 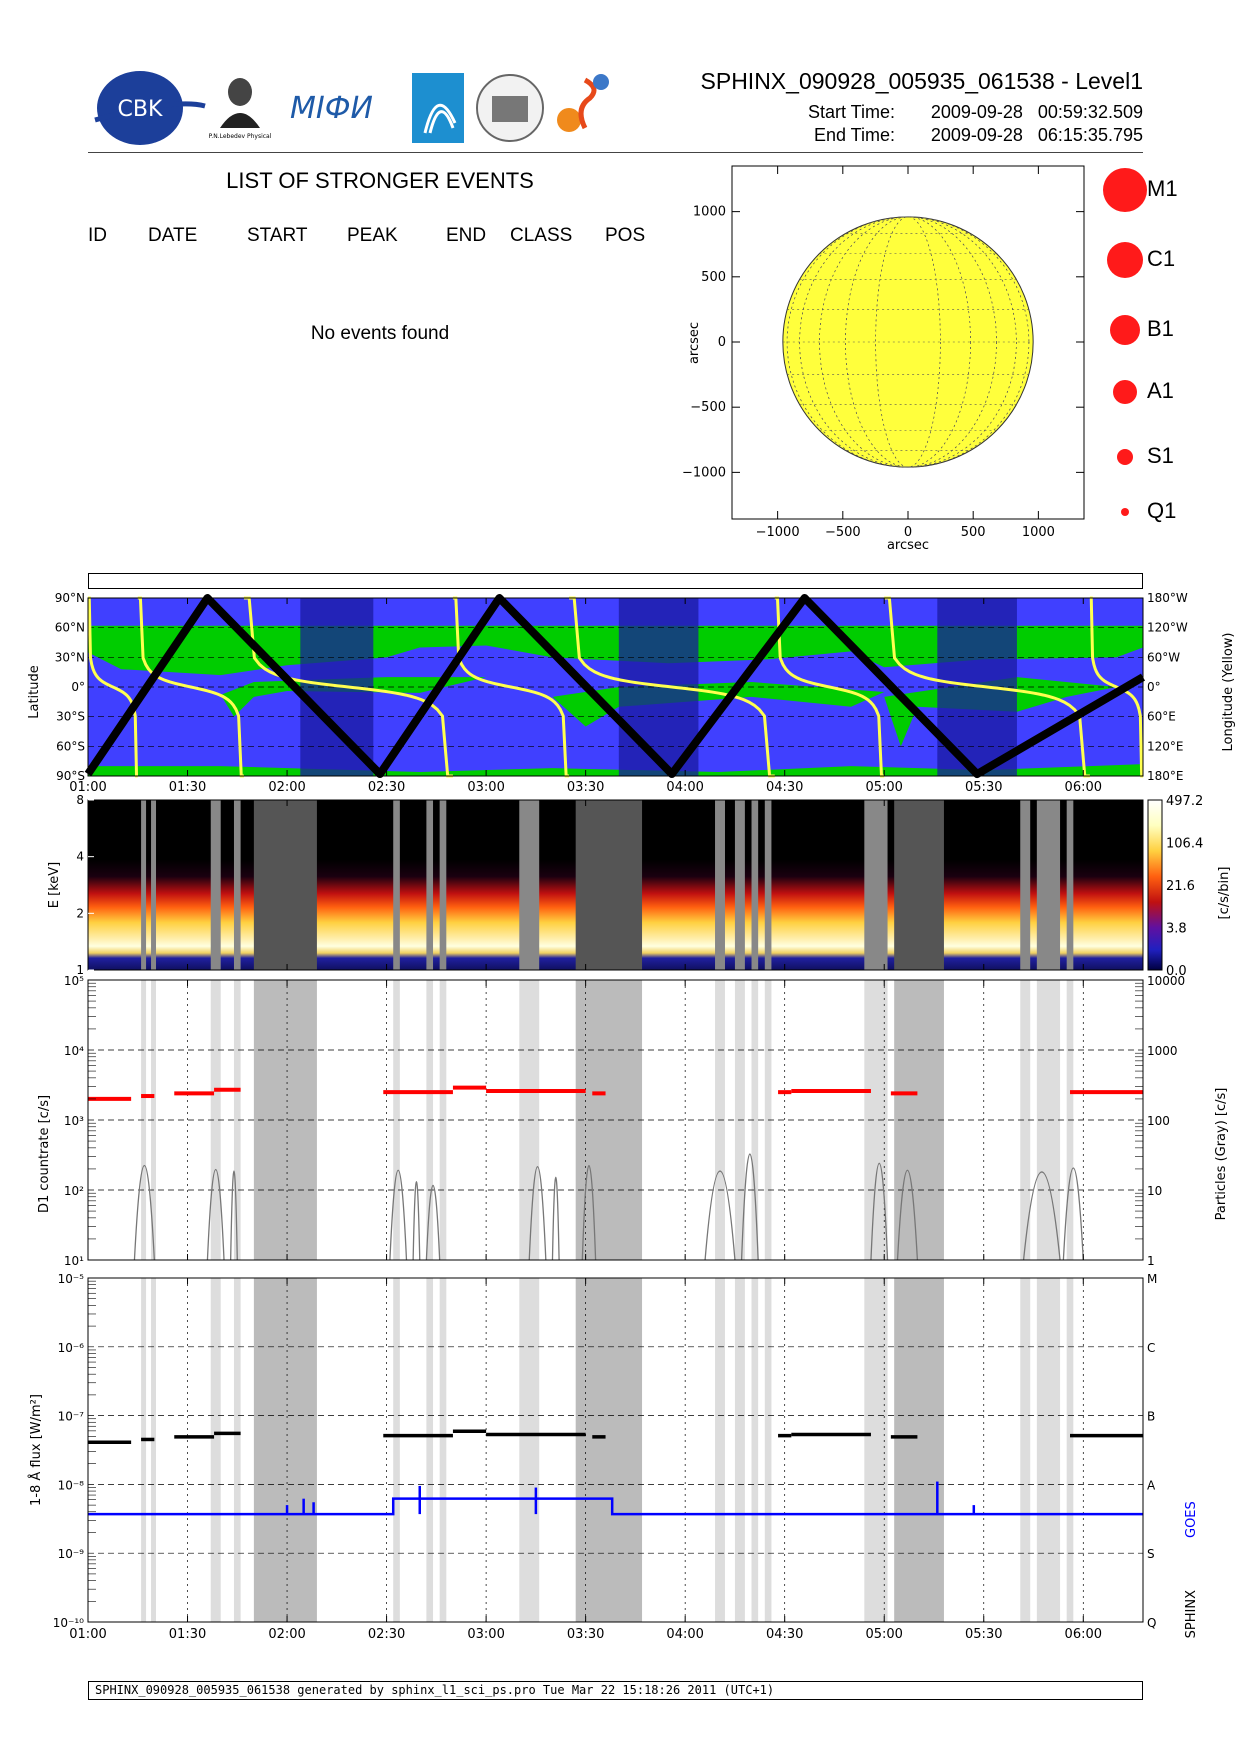 What do you see at coordinates (36, 1450) in the screenshot?
I see `flux-ylabel-left: 1-8 Å flux [W/m²]` at bounding box center [36, 1450].